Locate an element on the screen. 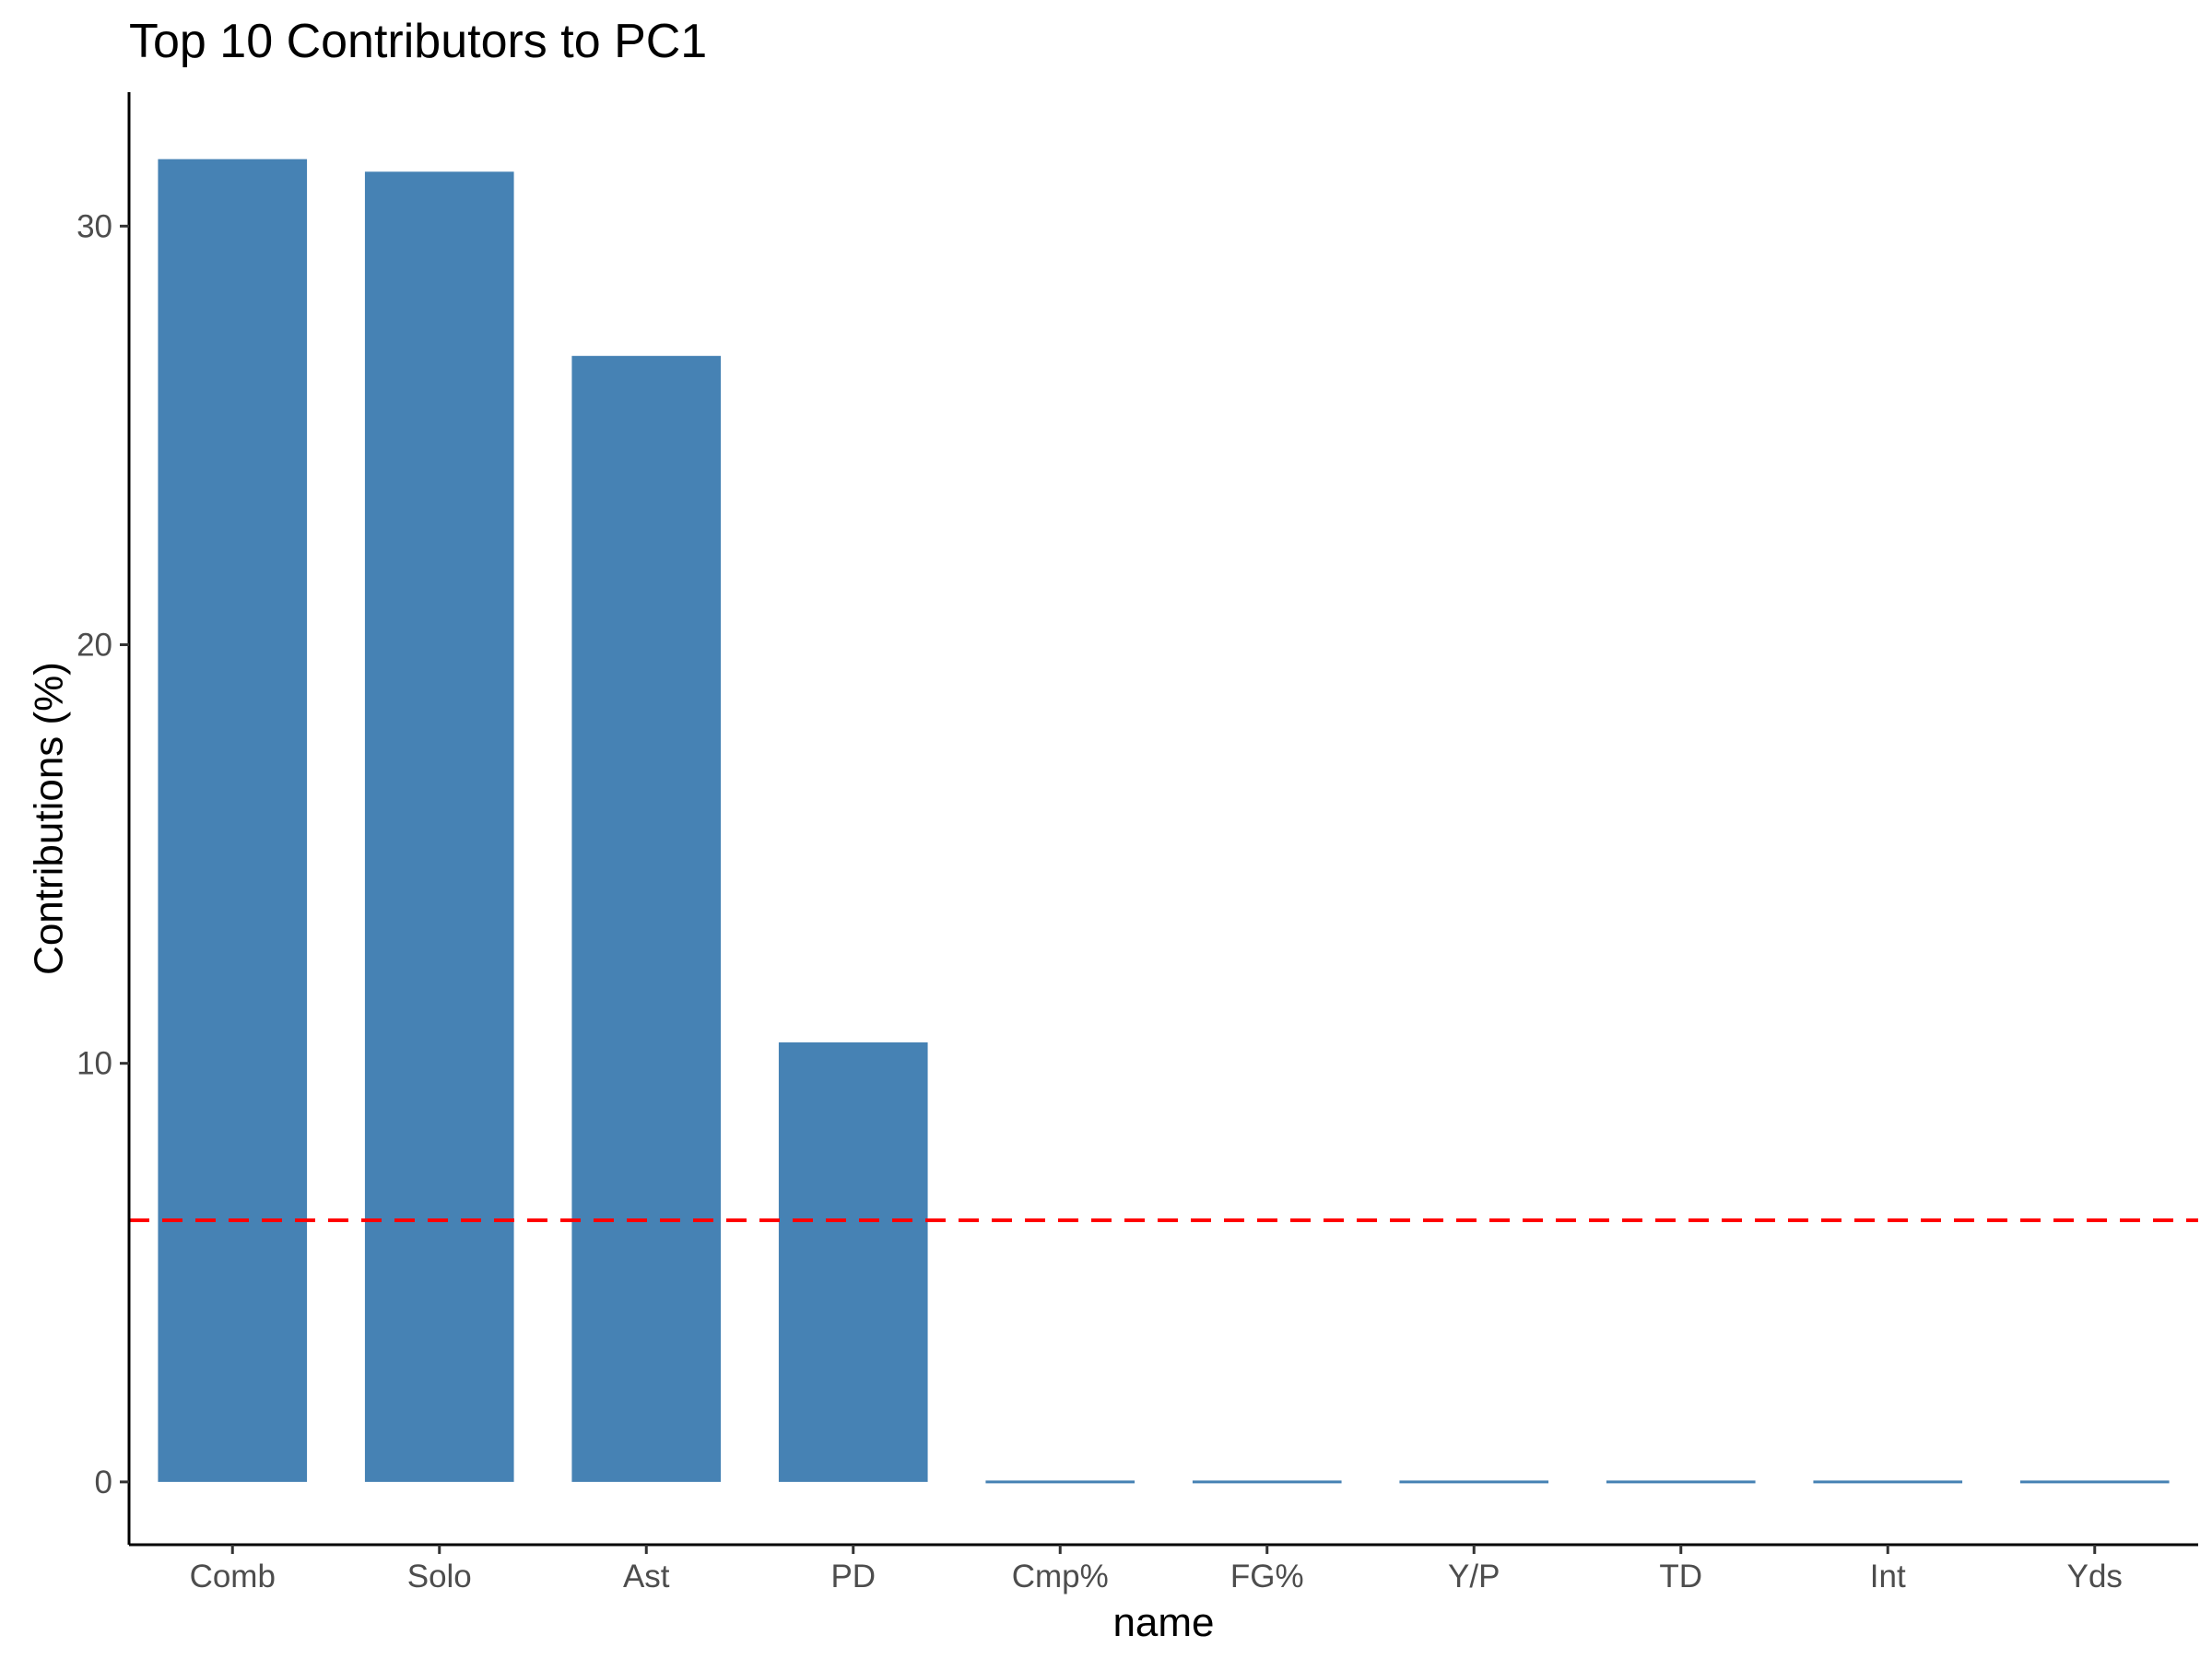  bar-Comb is located at coordinates (233, 820).